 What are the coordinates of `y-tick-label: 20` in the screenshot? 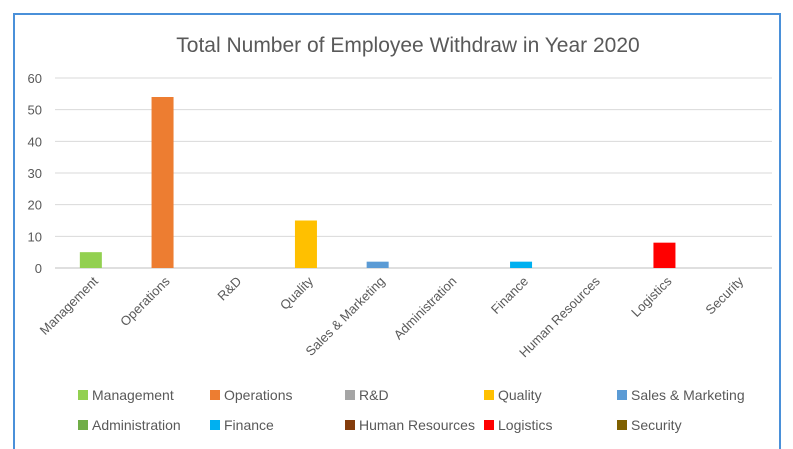 It's located at (35, 205).